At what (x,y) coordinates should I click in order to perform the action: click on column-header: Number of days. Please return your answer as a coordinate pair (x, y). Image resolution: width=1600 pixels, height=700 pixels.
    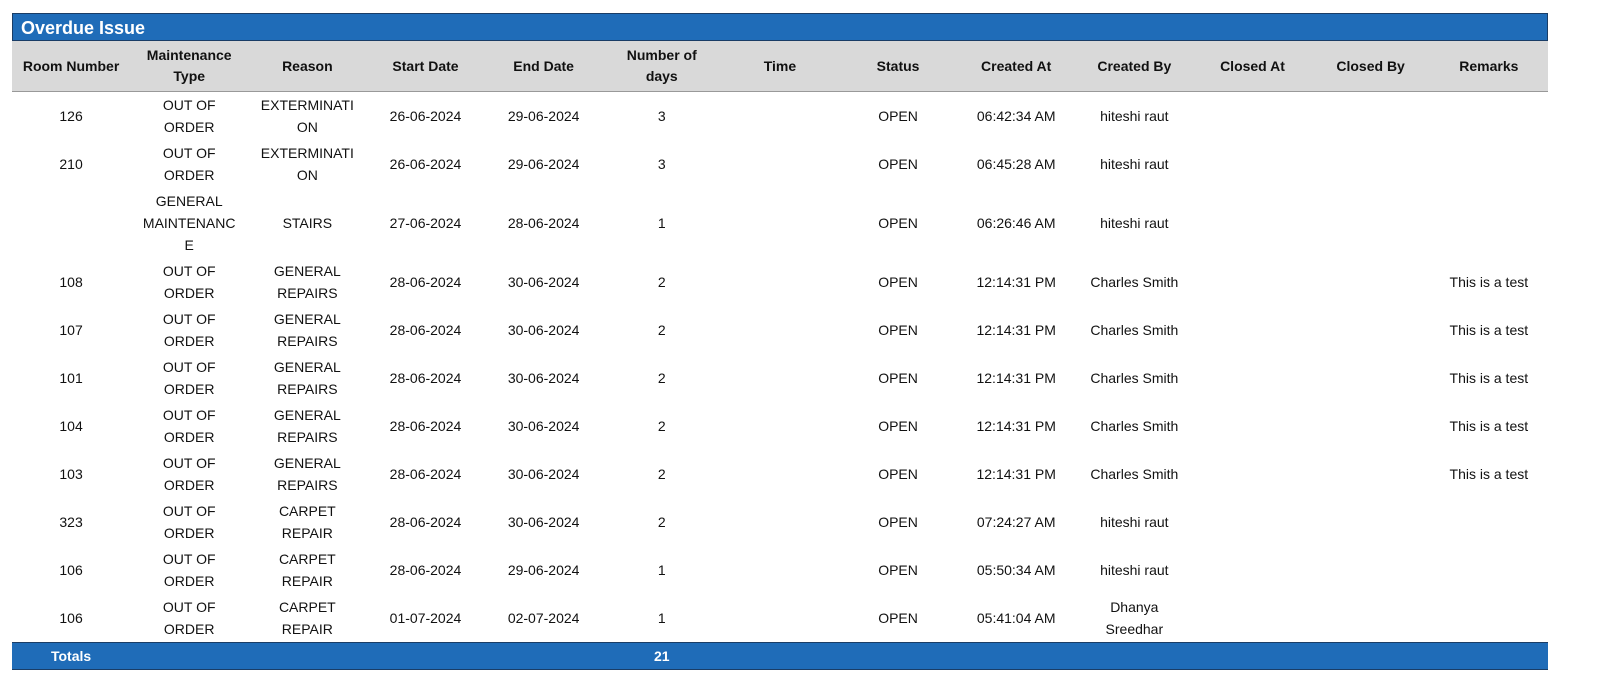
    Looking at the image, I should click on (661, 66).